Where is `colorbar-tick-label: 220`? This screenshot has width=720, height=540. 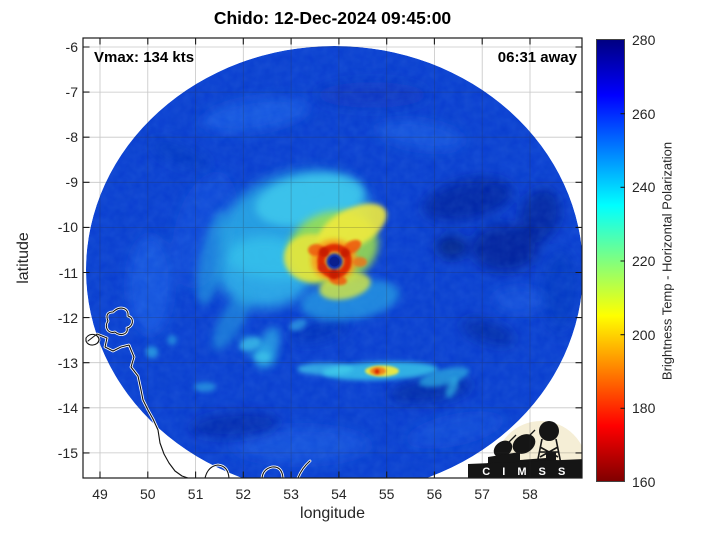 colorbar-tick-label: 220 is located at coordinates (644, 261).